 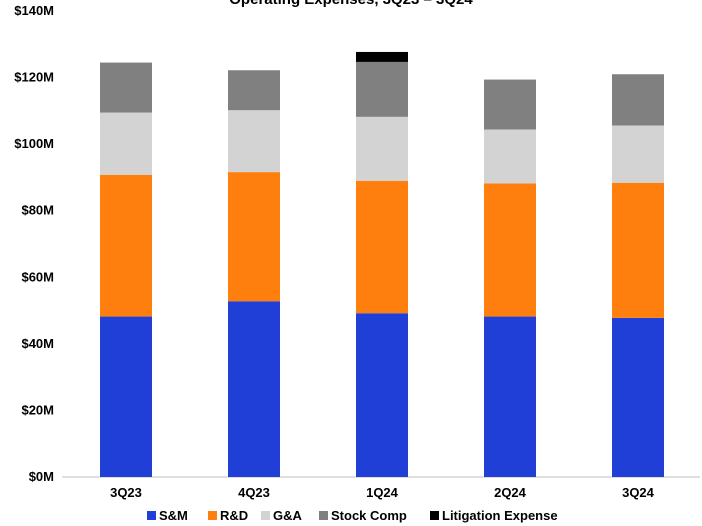 What do you see at coordinates (382, 56) in the screenshot?
I see `bar-segment-litigation-expense-1q24` at bounding box center [382, 56].